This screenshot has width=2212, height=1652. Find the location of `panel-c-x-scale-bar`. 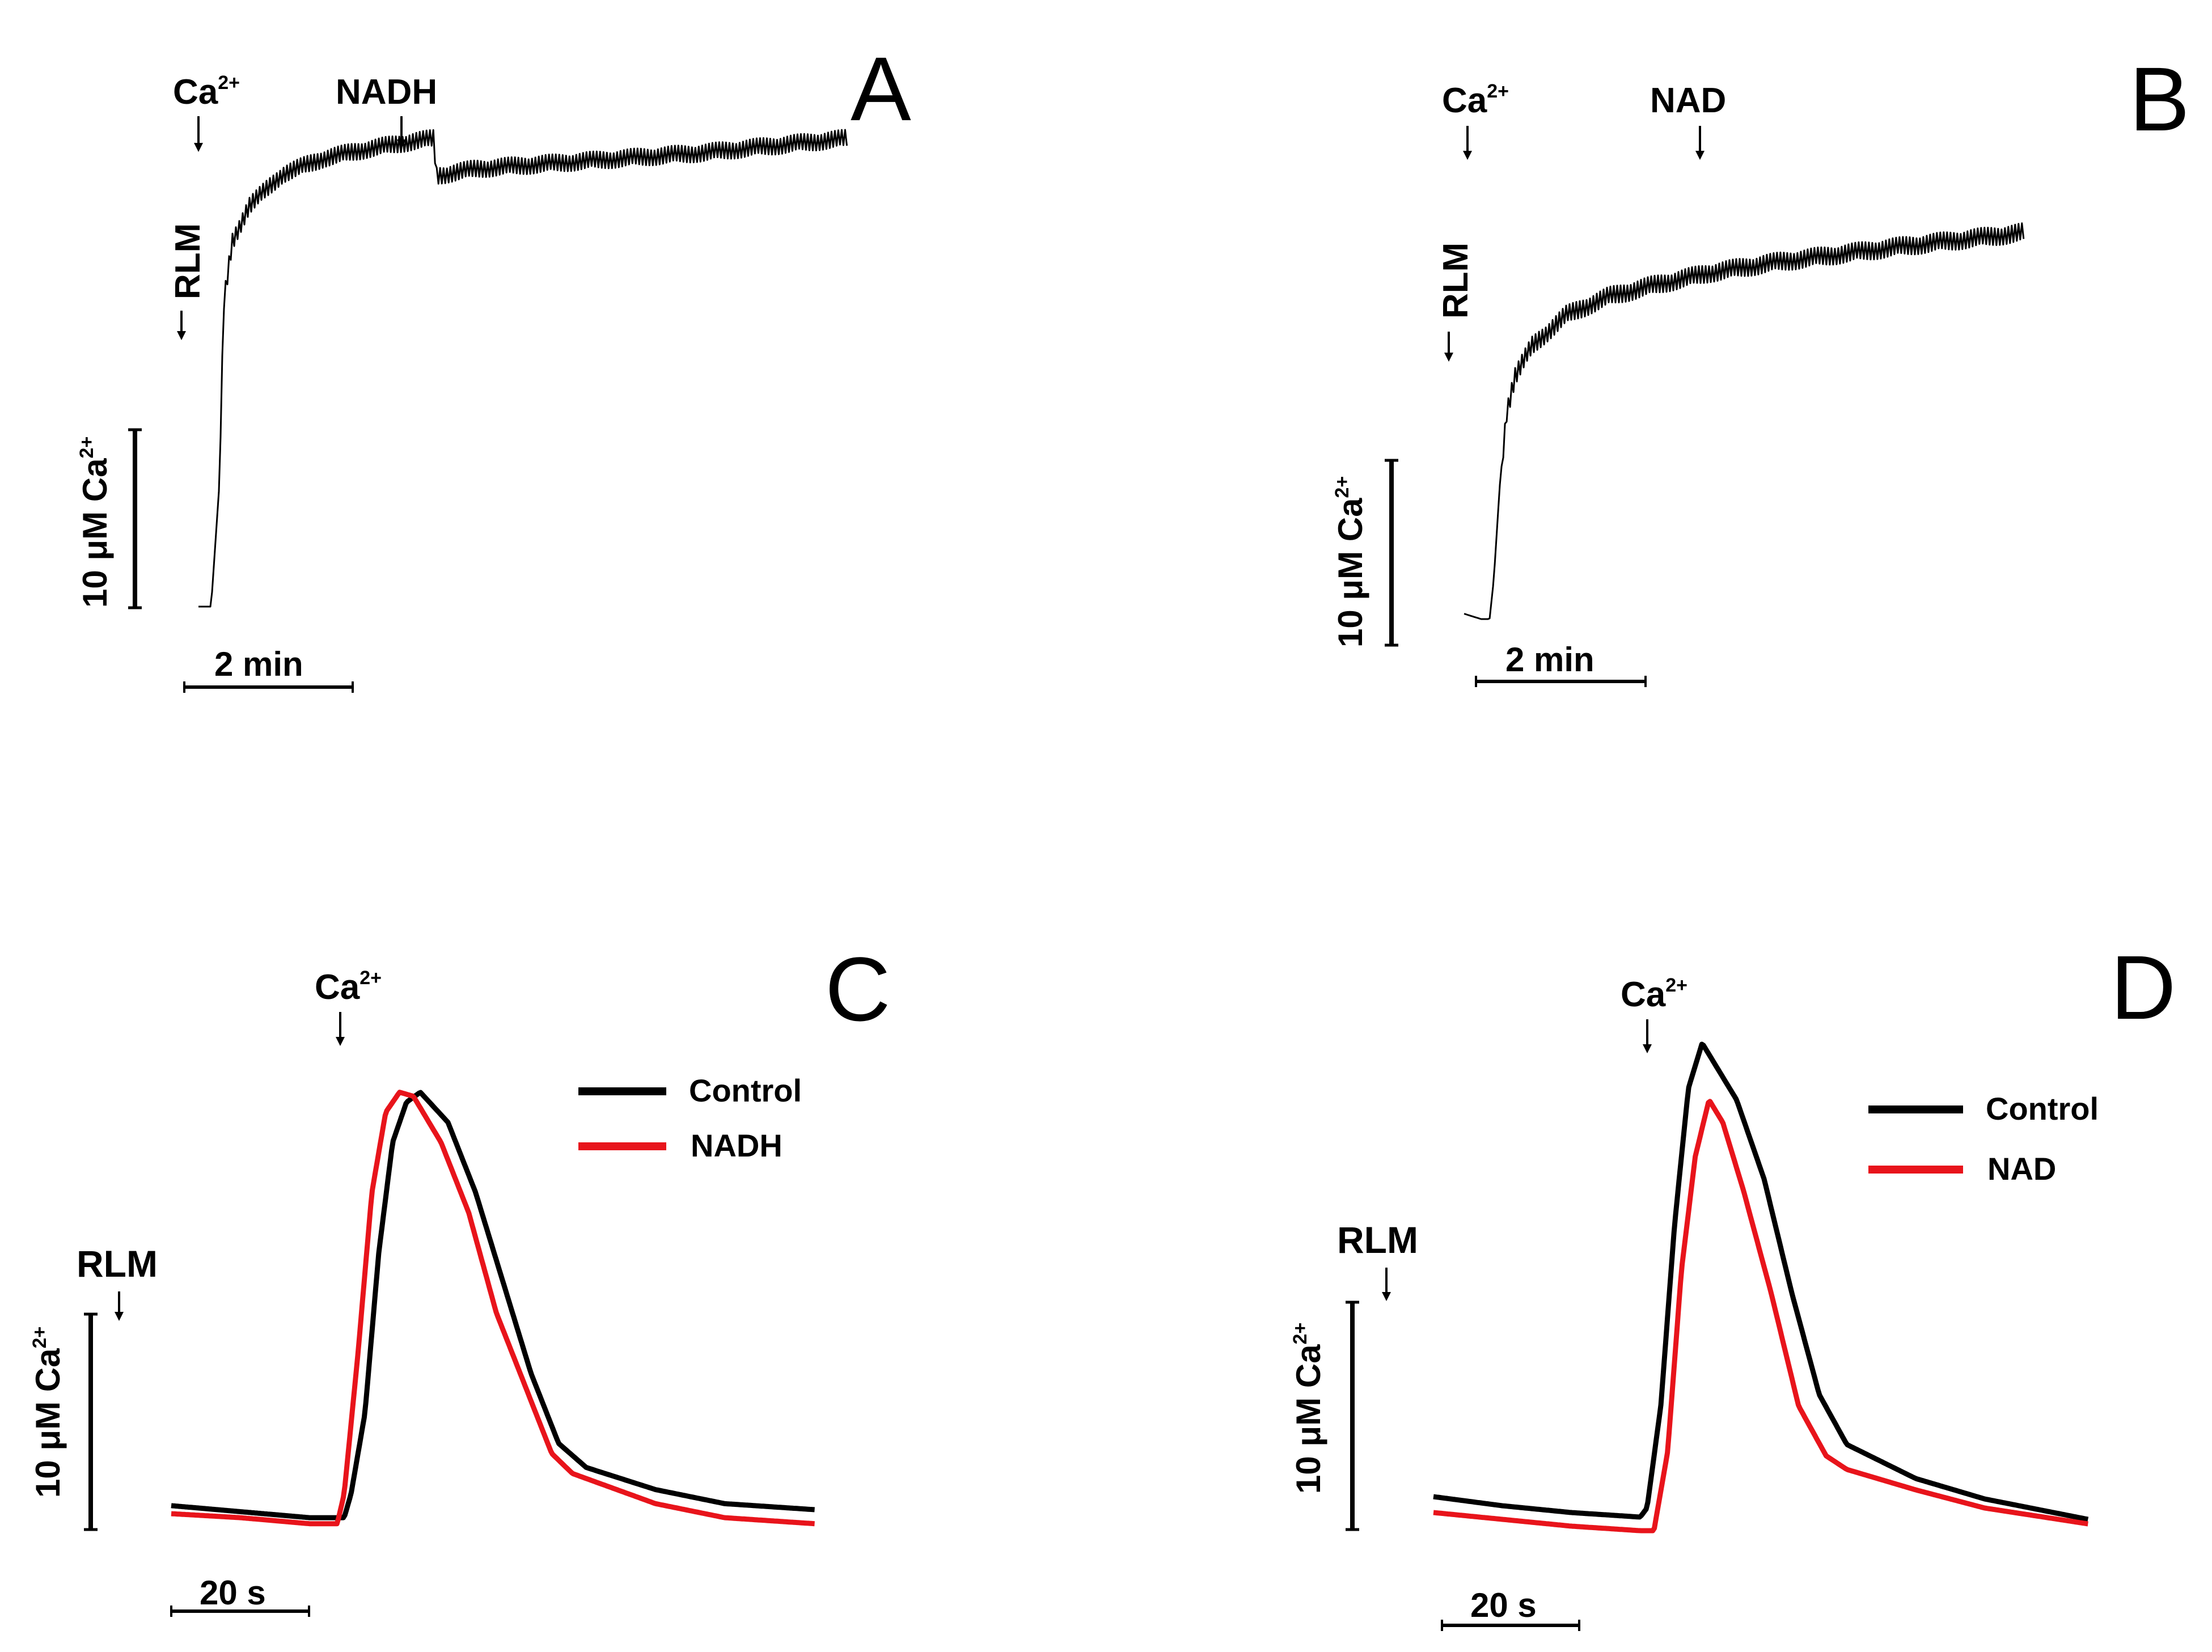

panel-c-x-scale-bar is located at coordinates (240, 1611).